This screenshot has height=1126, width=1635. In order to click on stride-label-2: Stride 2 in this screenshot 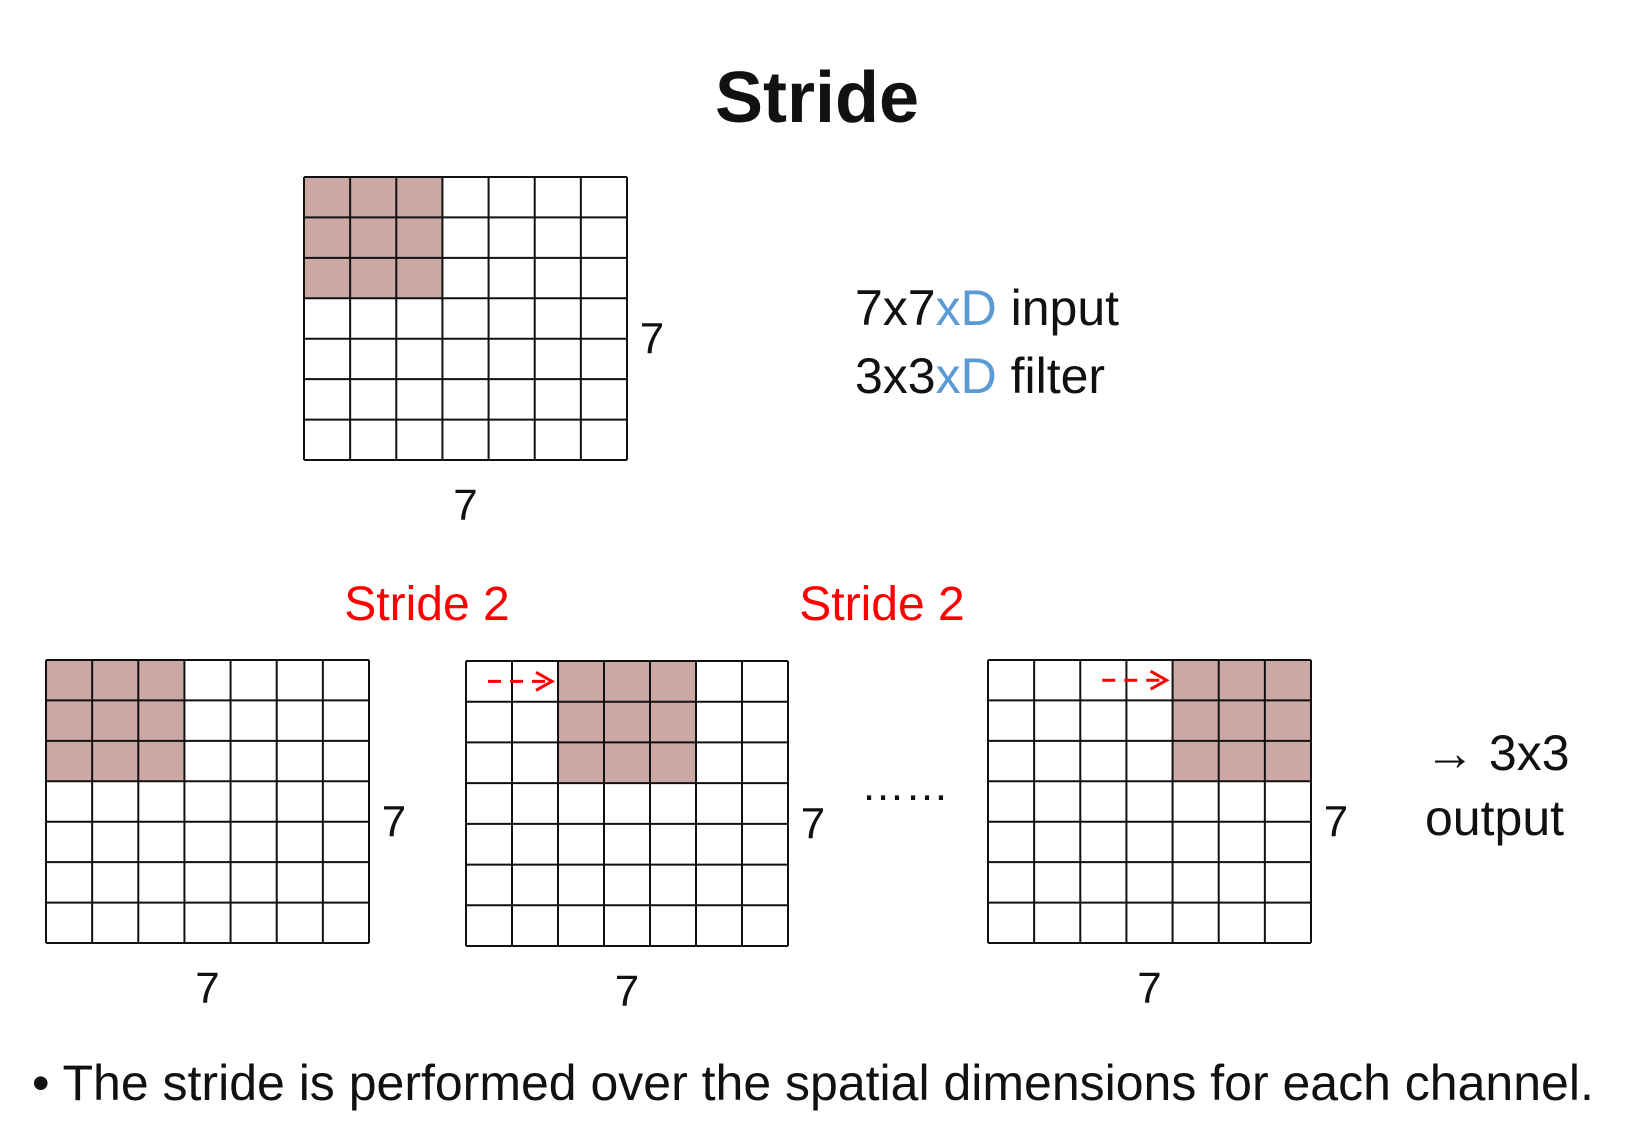, I will do `click(881, 604)`.